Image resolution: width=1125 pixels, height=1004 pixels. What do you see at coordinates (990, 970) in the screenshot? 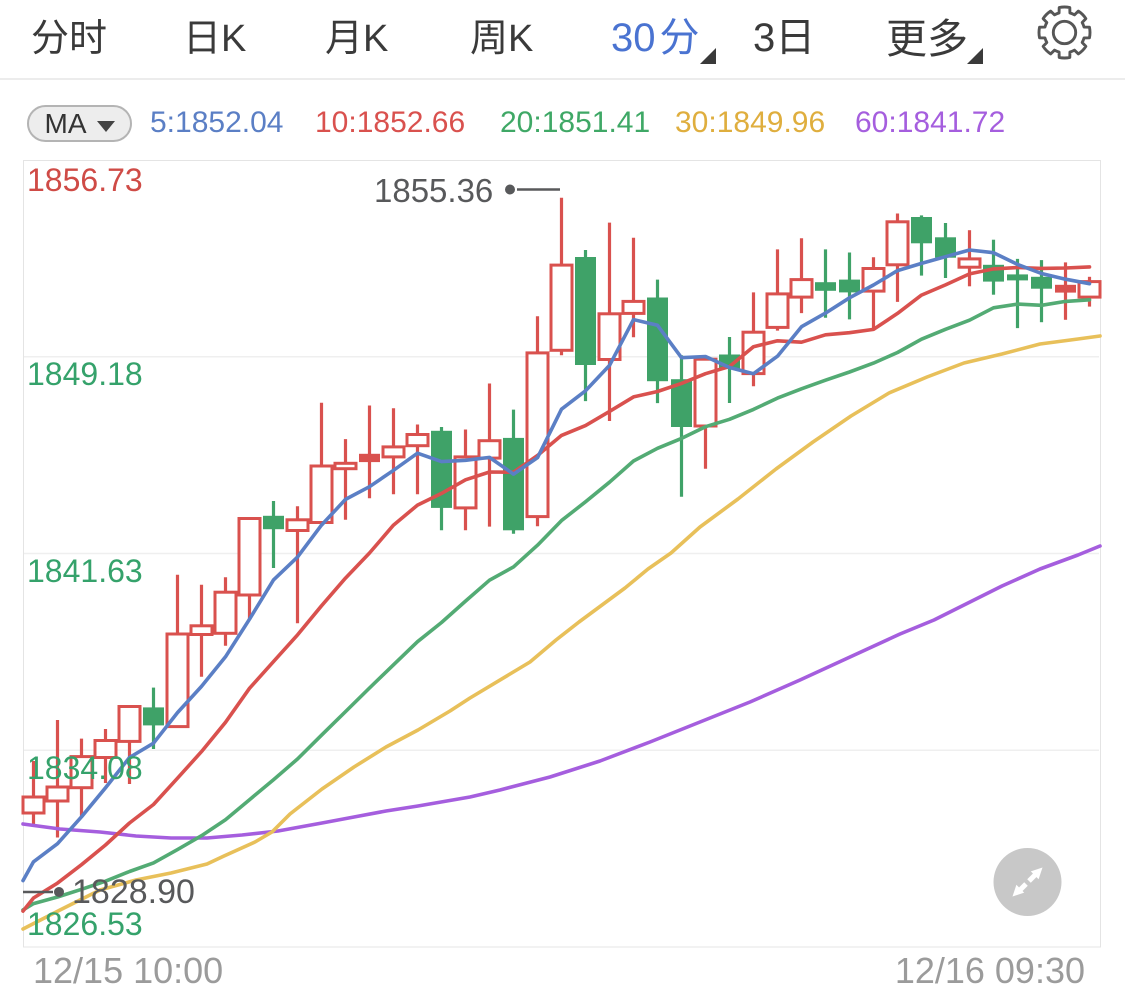
I see `svg-text: 12/16 09:30` at bounding box center [990, 970].